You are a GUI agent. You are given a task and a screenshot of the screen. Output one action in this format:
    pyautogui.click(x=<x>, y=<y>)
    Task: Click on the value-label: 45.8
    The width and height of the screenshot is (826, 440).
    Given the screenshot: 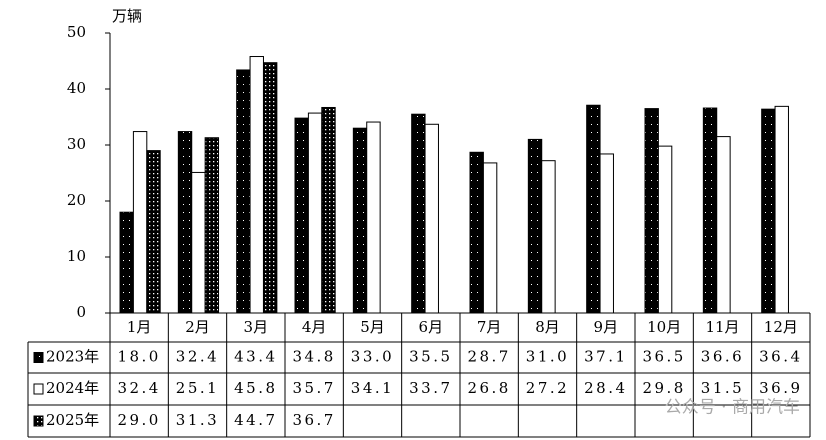 What is the action you would take?
    pyautogui.click(x=255, y=388)
    